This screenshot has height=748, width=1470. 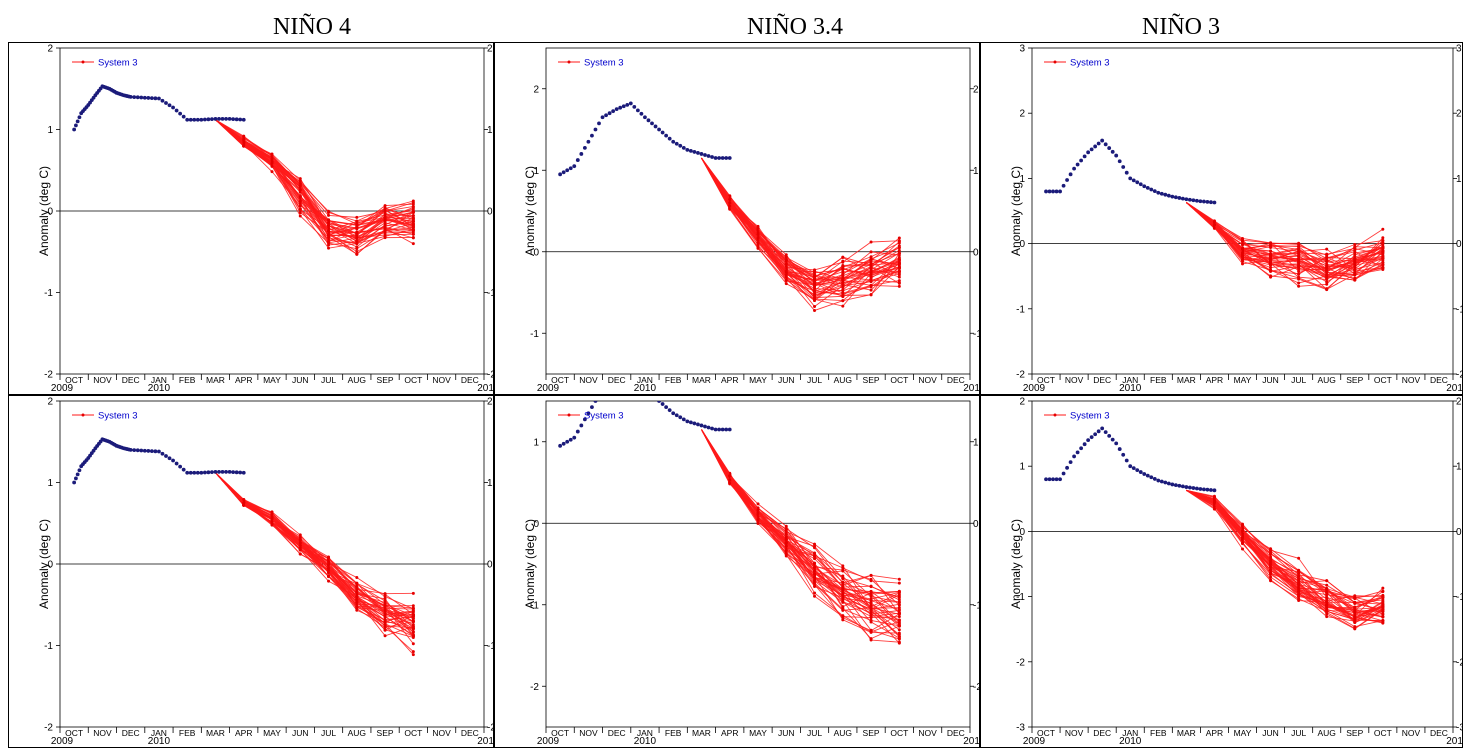 I want to click on observed-series, so click(x=645, y=424).